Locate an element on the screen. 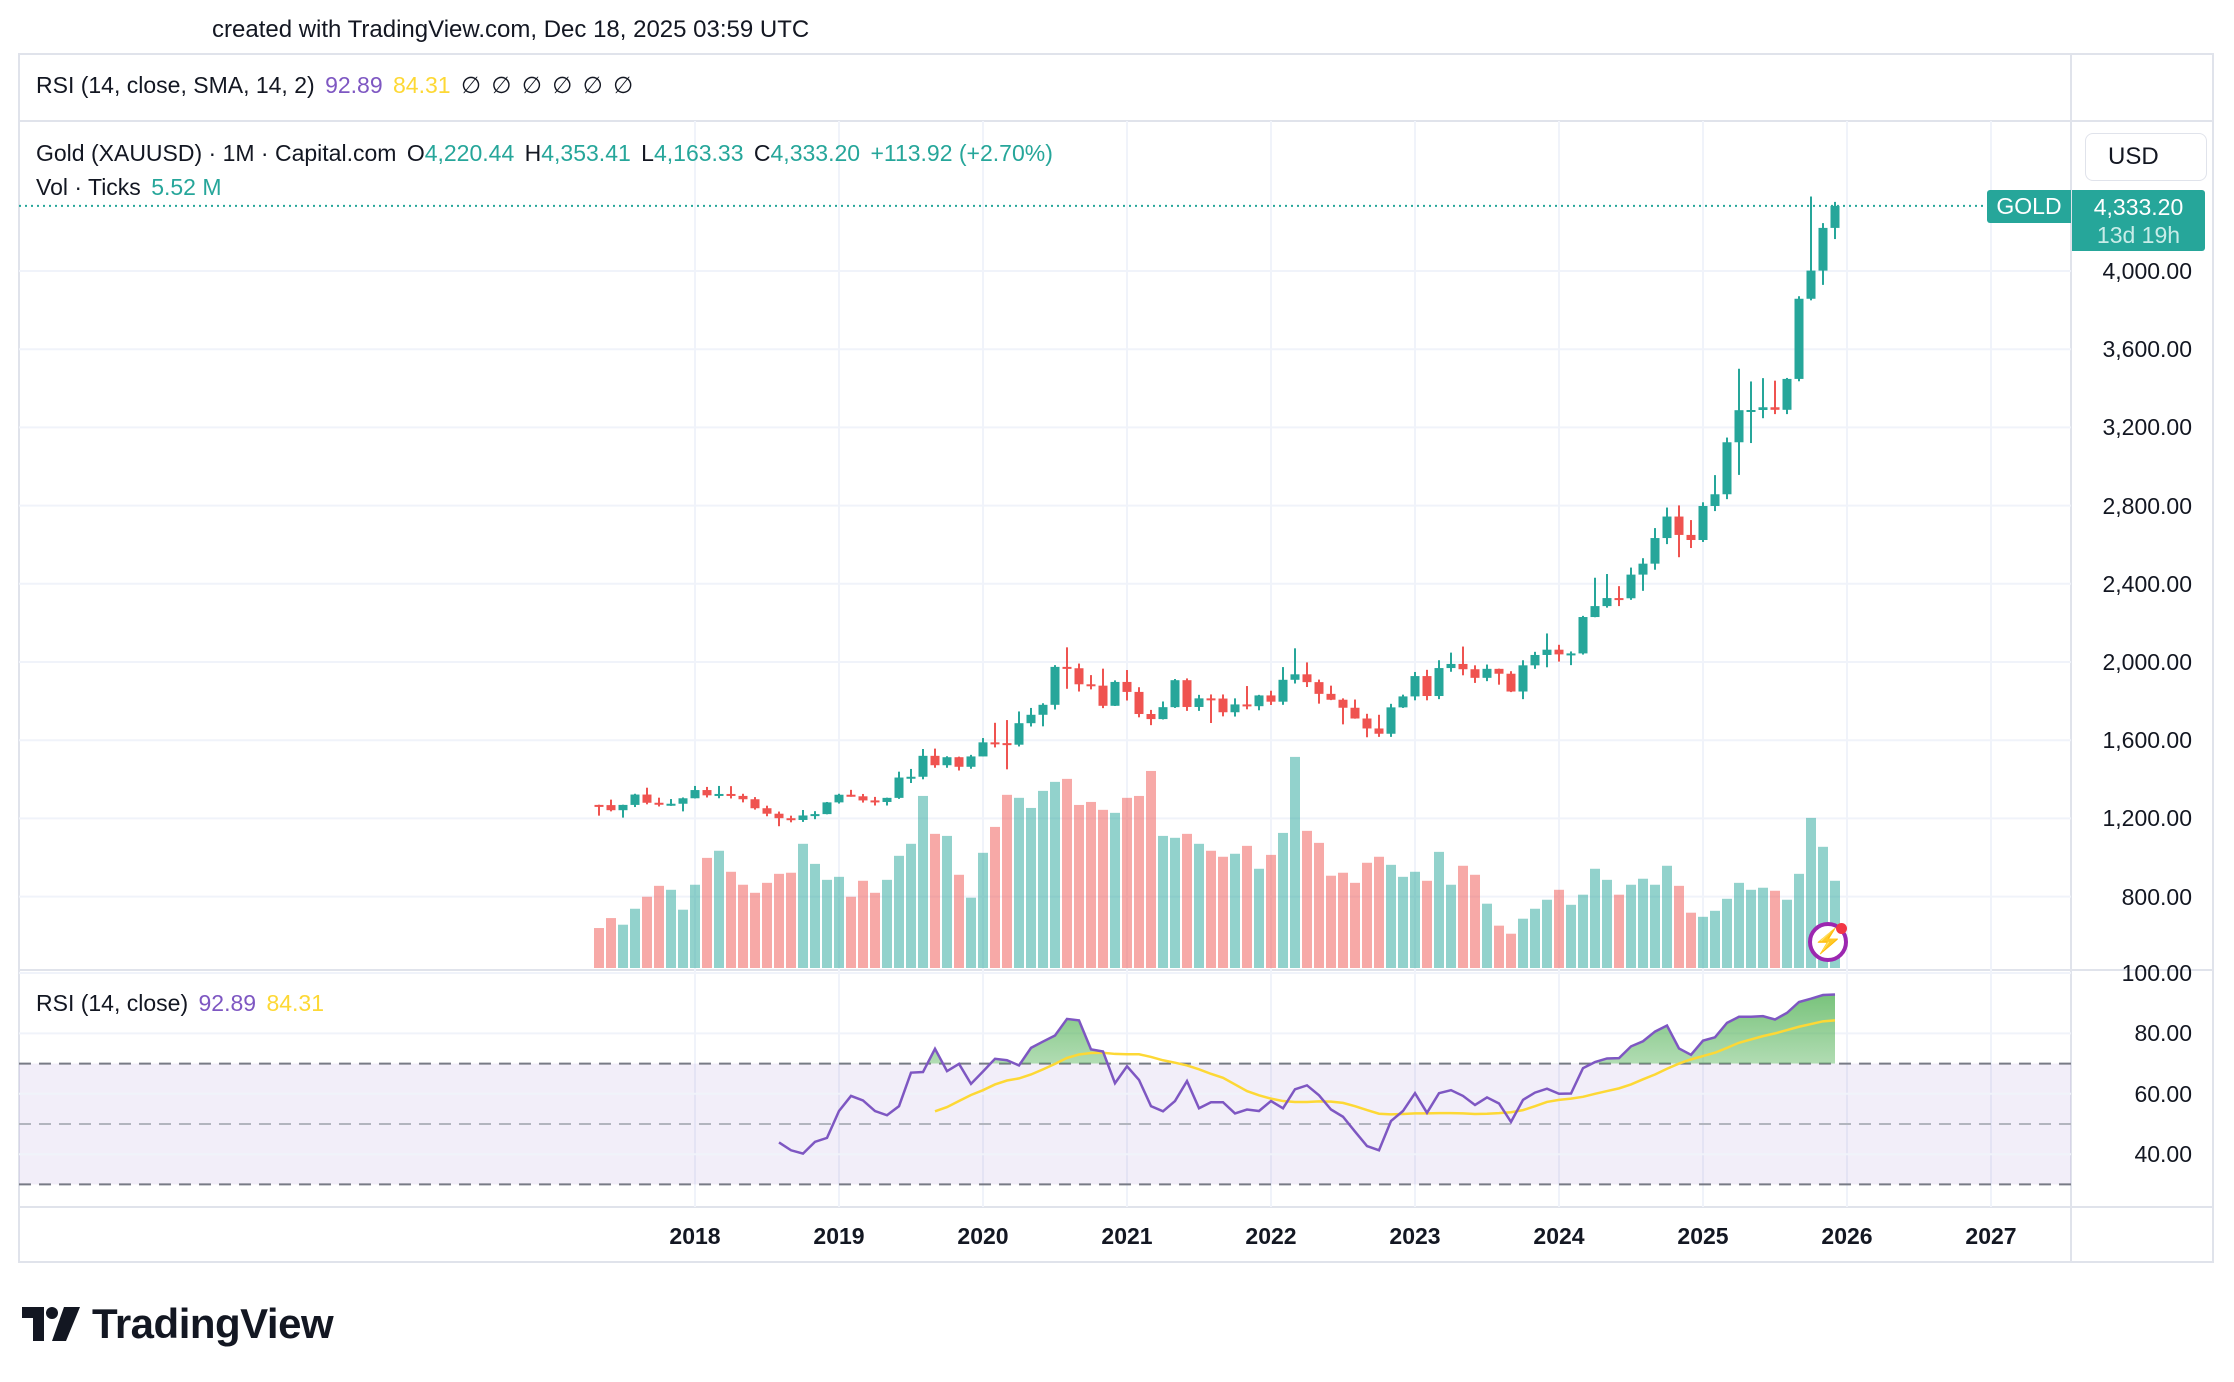  volume-legend: Vol · Ticks 5.52 M is located at coordinates (131, 187).